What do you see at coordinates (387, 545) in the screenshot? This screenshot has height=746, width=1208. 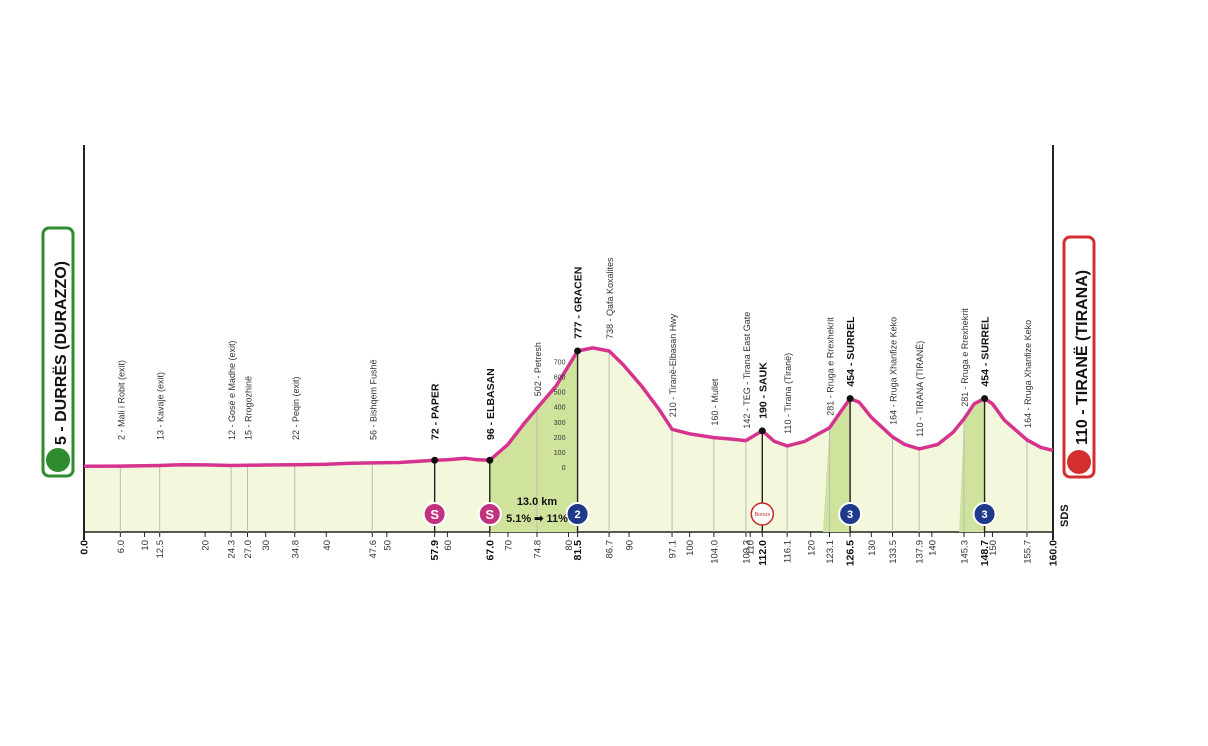 I see `x-tick-label: 50` at bounding box center [387, 545].